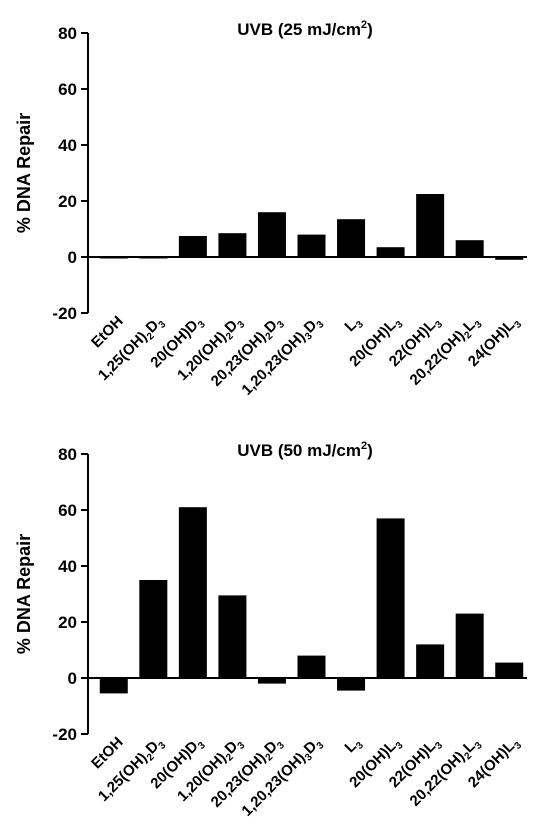 The width and height of the screenshot is (533, 839). I want to click on chart-title: UVB (50 mJ/cm2), so click(305, 450).